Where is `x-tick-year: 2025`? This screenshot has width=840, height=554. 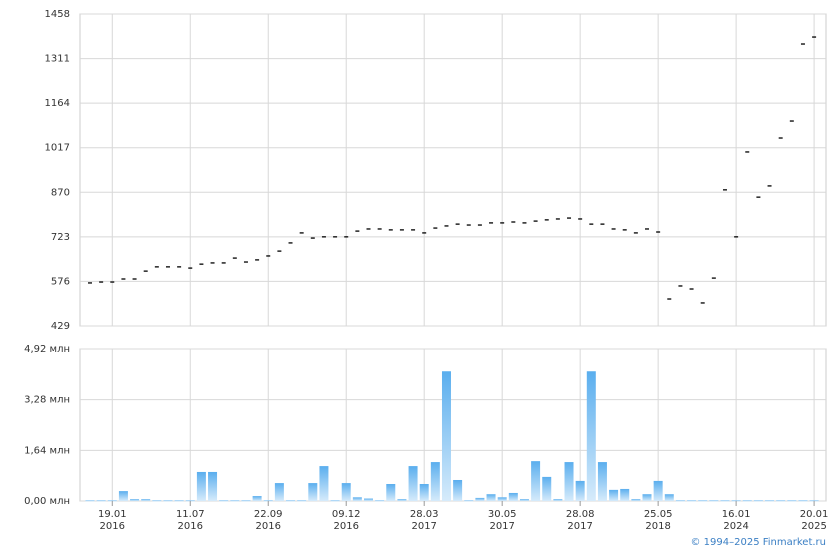
x-tick-year: 2025 is located at coordinates (813, 526).